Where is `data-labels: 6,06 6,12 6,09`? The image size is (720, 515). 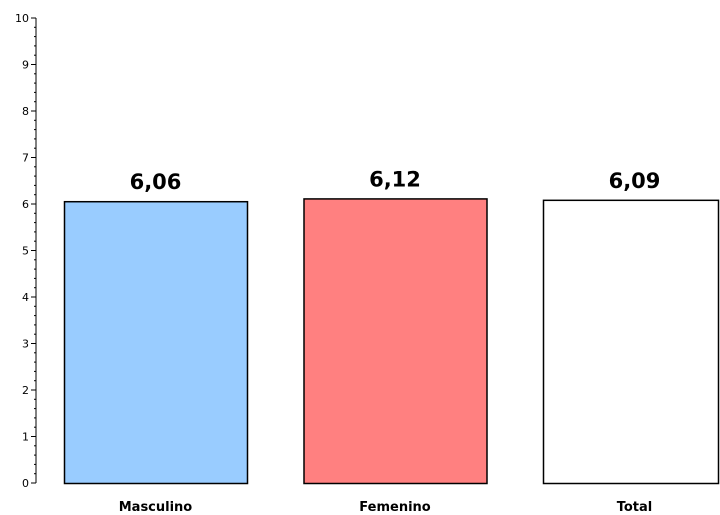
data-labels: 6,06 6,12 6,09 is located at coordinates (395, 180).